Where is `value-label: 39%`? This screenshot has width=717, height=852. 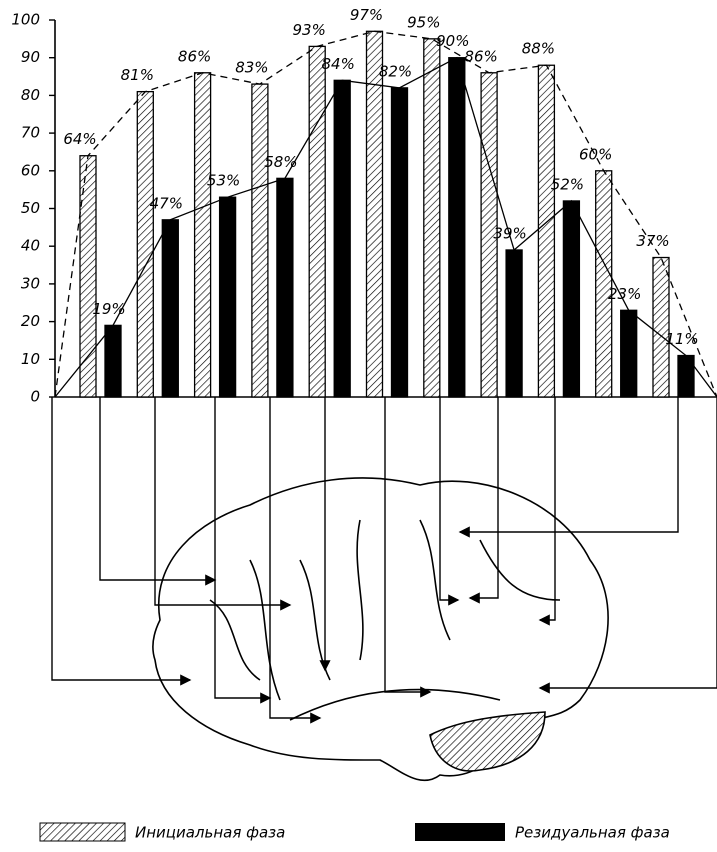 value-label: 39% is located at coordinates (509, 233).